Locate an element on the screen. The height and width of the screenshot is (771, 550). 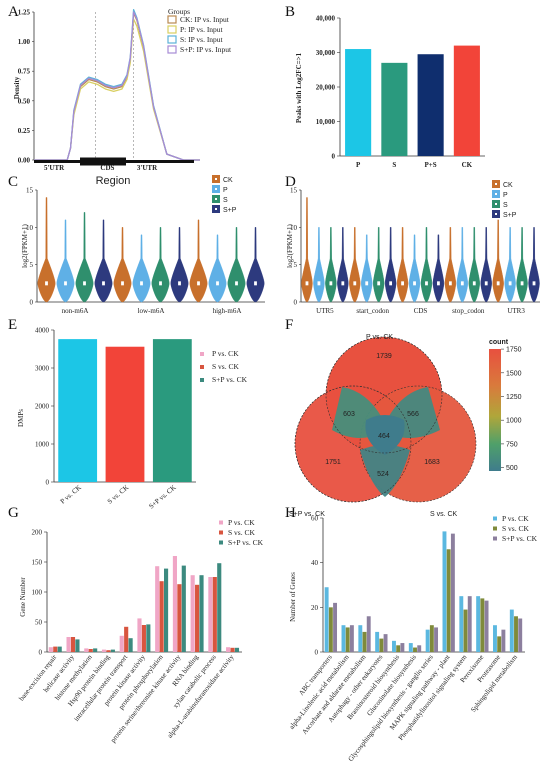
panel-b-category-label: CK is located at coordinates (467, 165).